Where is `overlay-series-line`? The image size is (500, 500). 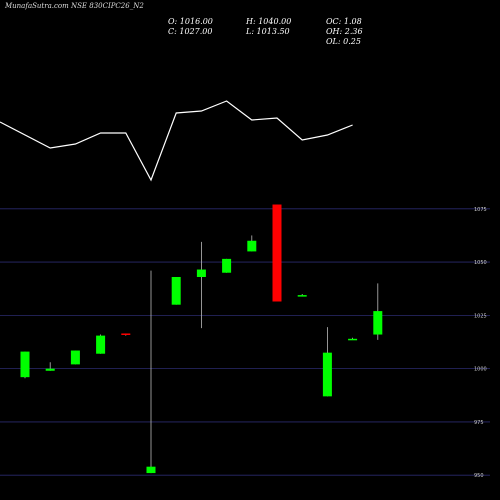
overlay-series-line is located at coordinates (176, 141).